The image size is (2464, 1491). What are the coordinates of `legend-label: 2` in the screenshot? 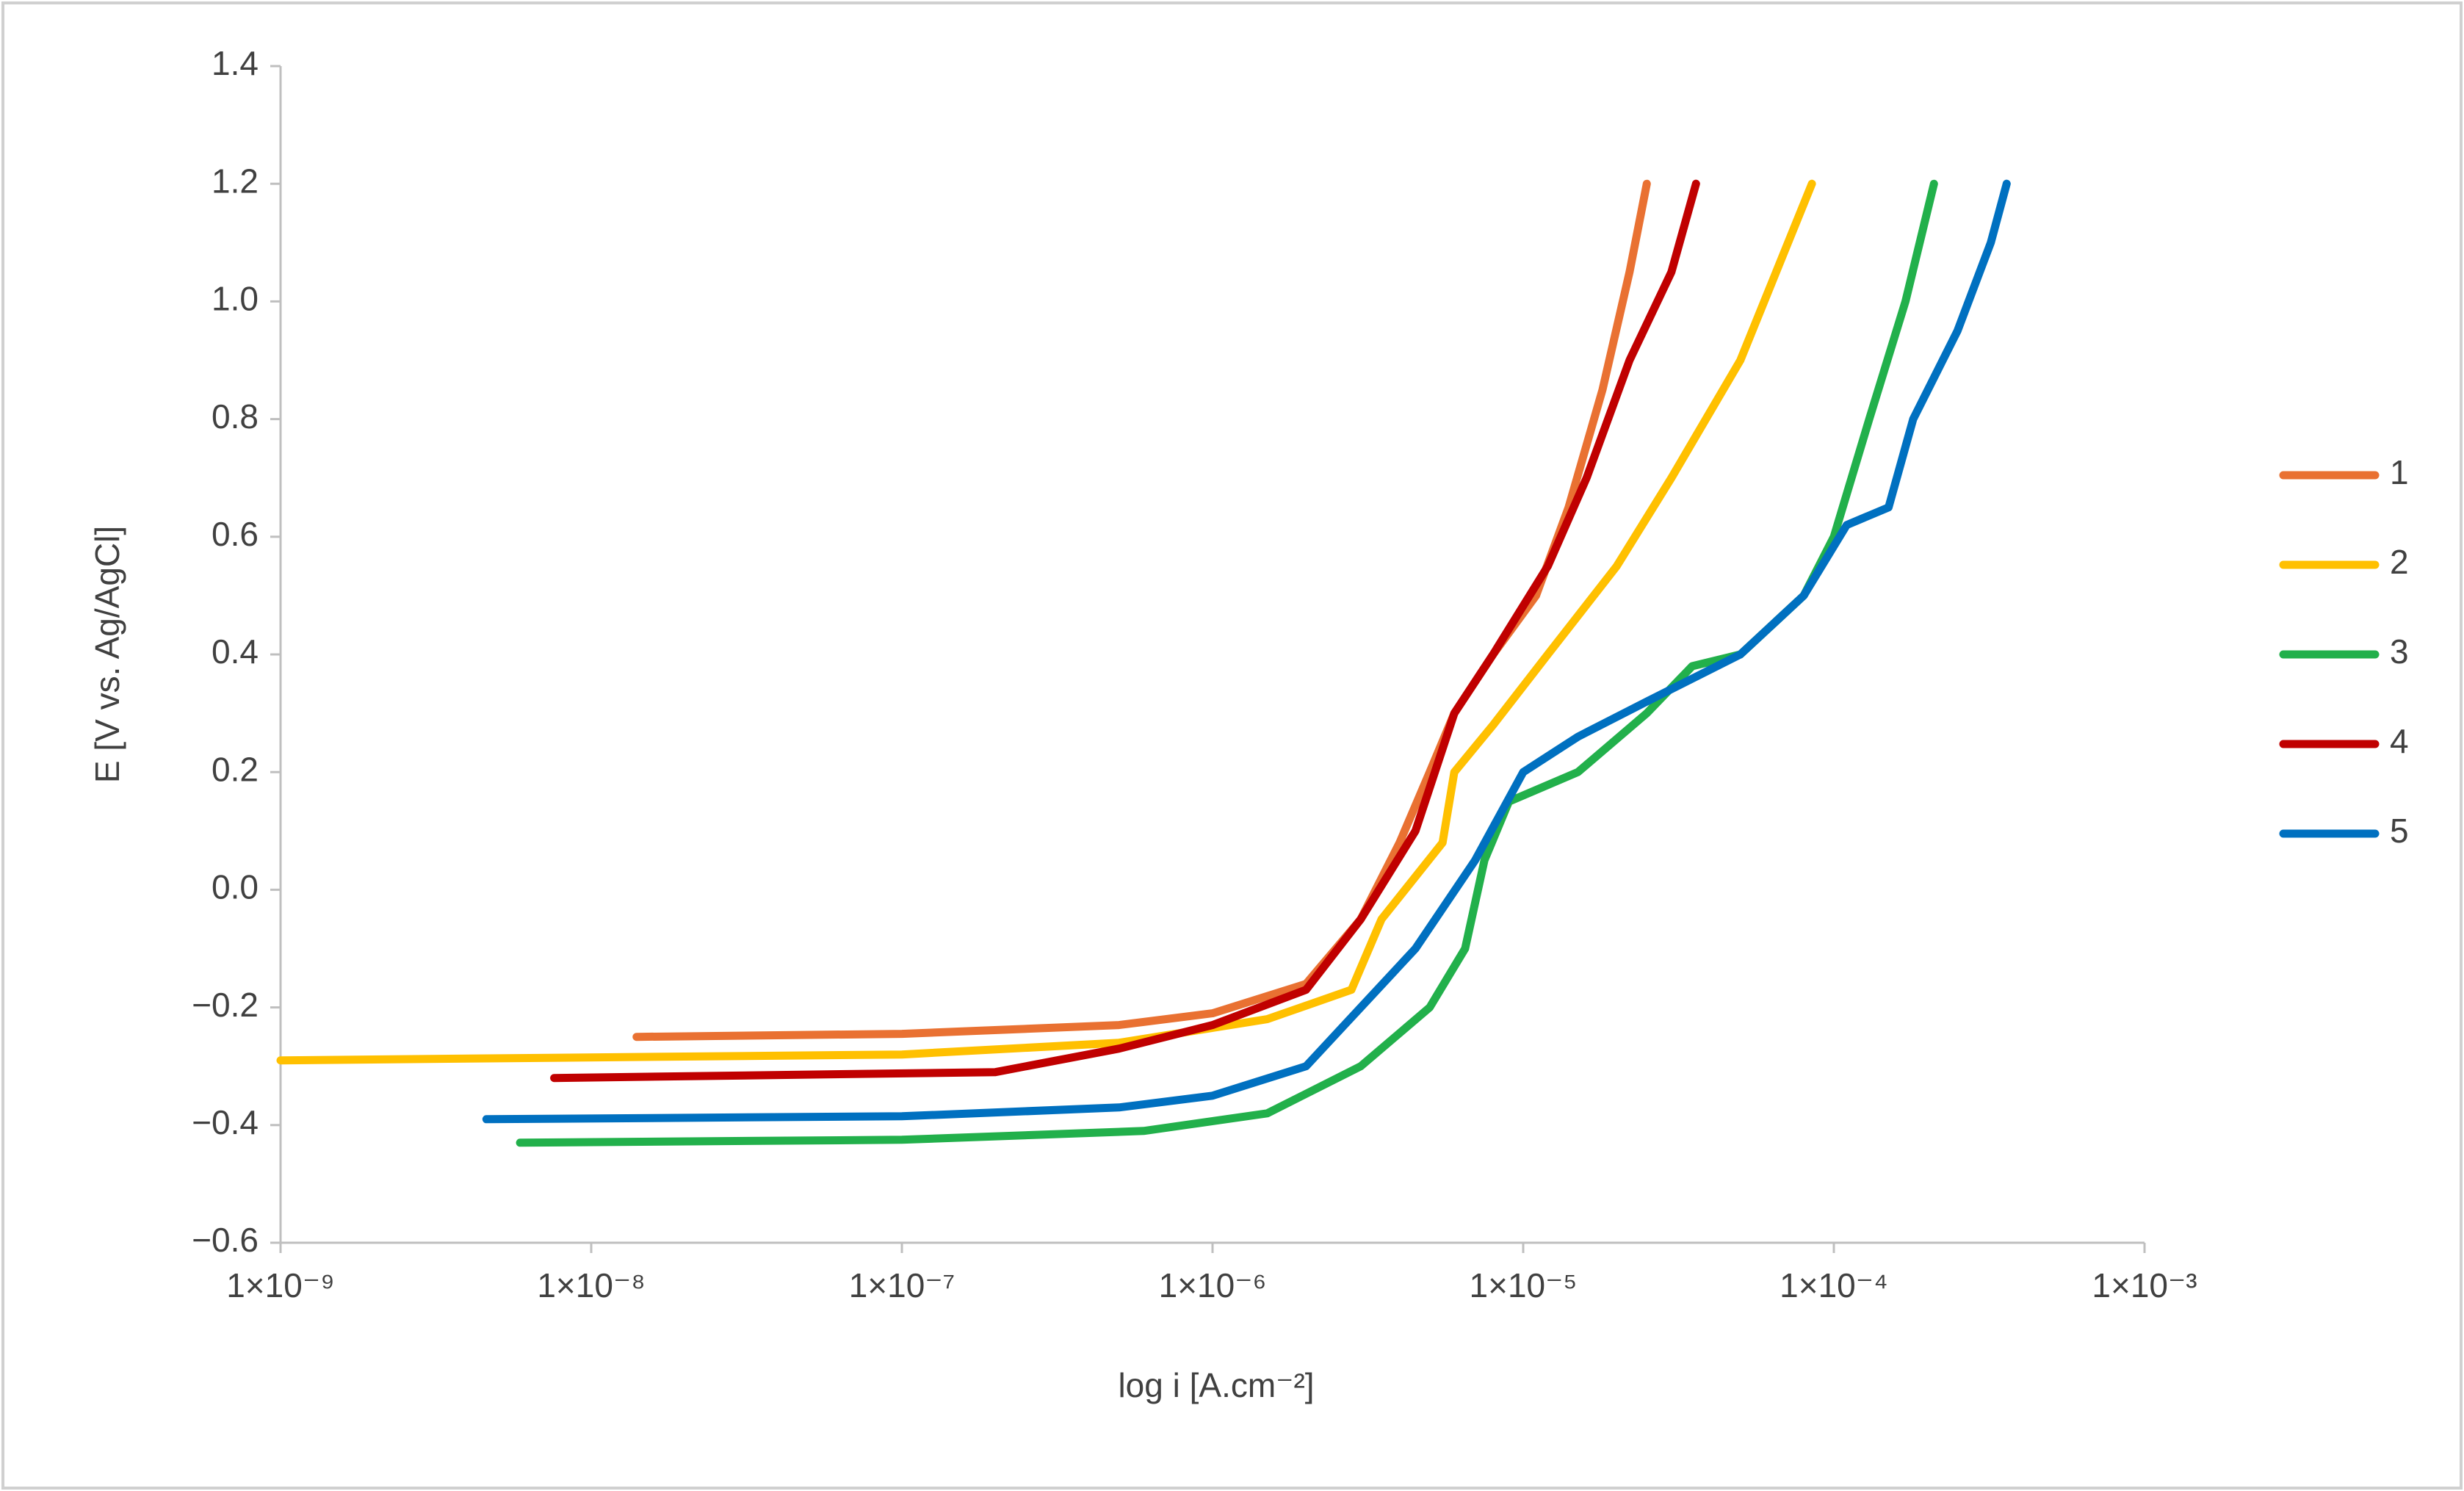 It's located at (2399, 562).